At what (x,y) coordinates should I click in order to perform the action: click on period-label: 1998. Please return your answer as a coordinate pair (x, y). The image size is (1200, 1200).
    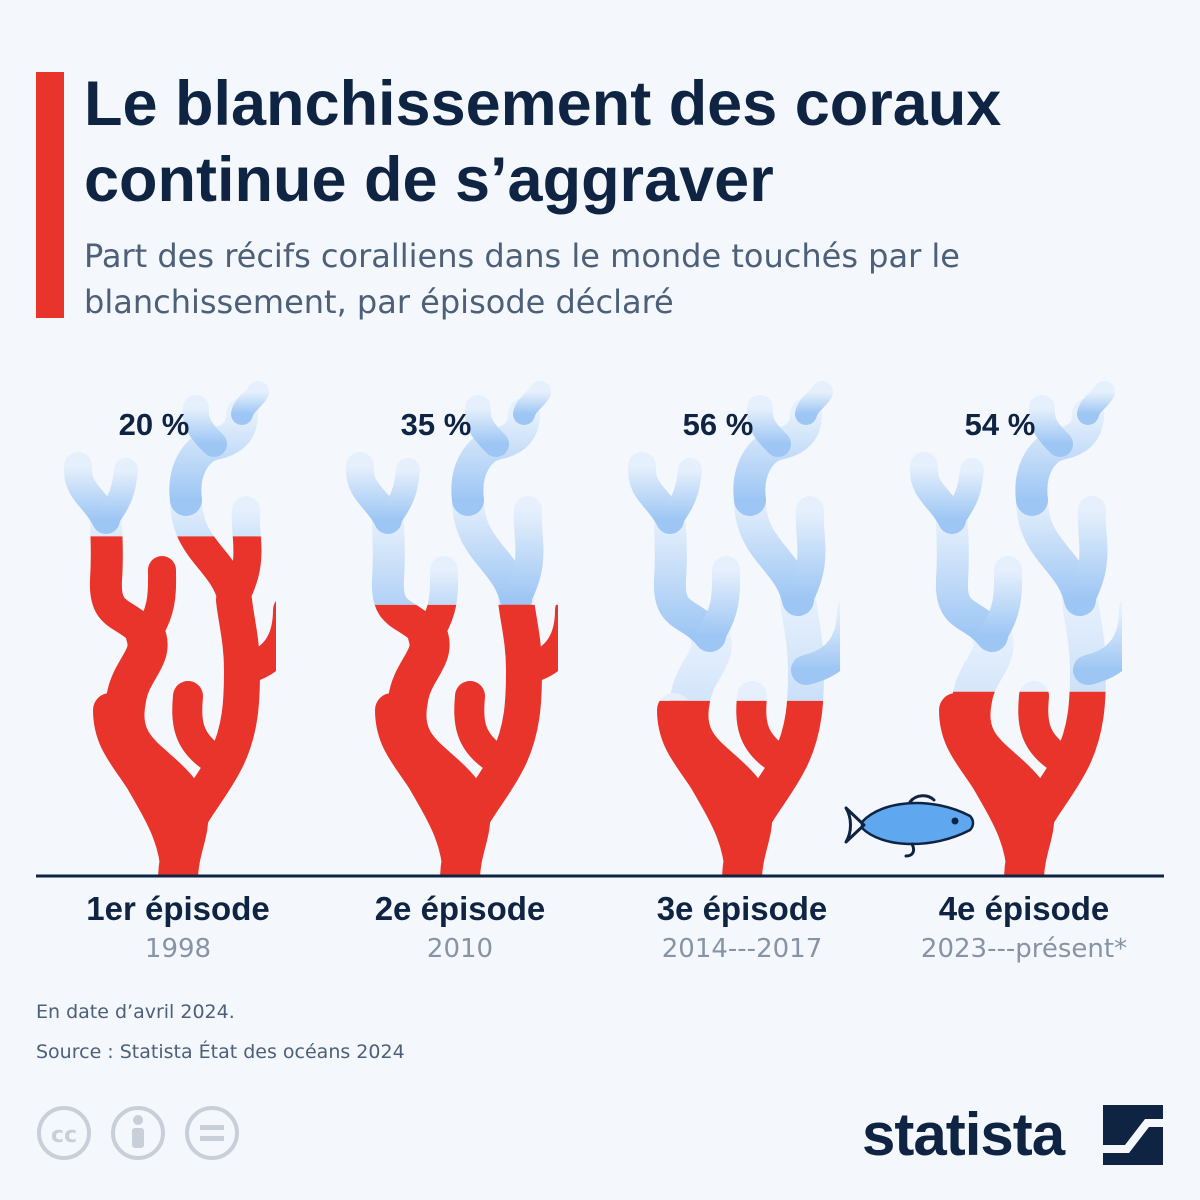
    Looking at the image, I should click on (178, 949).